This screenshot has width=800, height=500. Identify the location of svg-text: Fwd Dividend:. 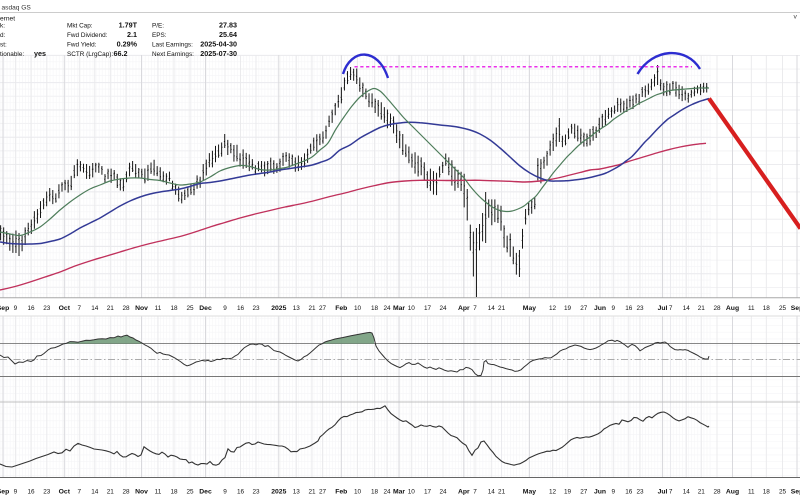
(87, 35).